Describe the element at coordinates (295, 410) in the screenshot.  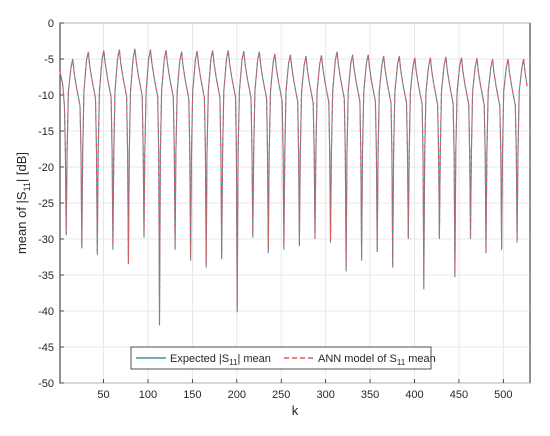
I see `x-axis-label: k` at that location.